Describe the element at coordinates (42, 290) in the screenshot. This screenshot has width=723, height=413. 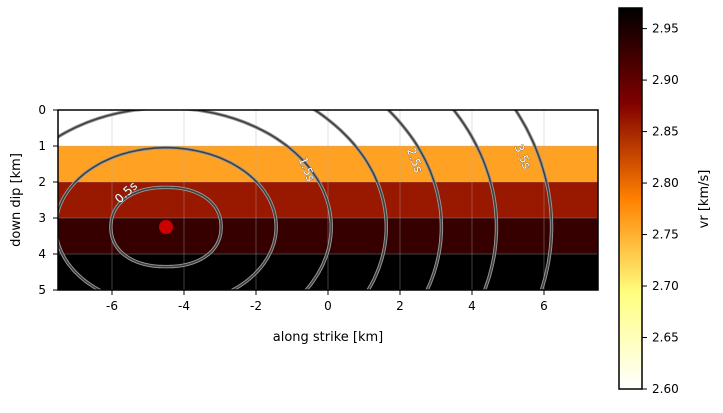
I see `y-tick-label: 5` at that location.